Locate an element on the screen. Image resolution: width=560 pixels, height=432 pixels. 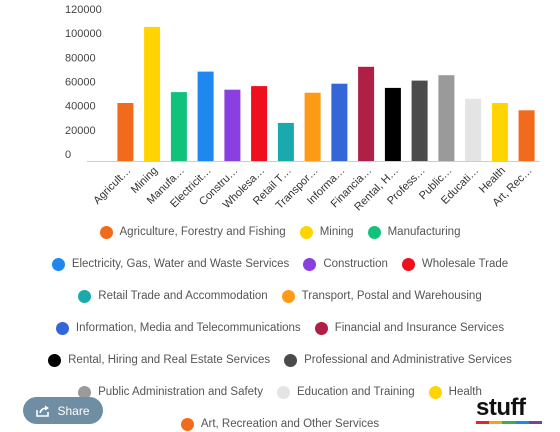
legend-item: Rental, Hiring and Real Estate Services is located at coordinates (159, 360).